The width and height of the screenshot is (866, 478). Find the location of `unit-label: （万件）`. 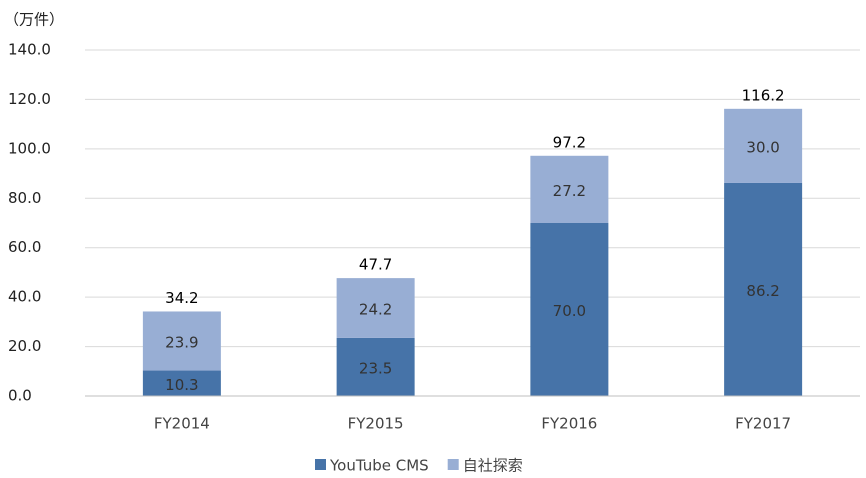

unit-label: （万件） is located at coordinates (34, 20).